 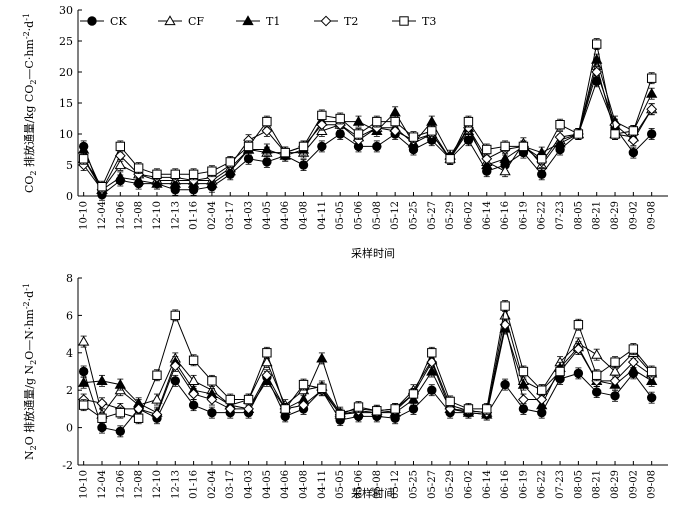 What do you see at coordinates (139, 215) in the screenshot?
I see `x-tick-label: 12-08` at bounding box center [139, 215].